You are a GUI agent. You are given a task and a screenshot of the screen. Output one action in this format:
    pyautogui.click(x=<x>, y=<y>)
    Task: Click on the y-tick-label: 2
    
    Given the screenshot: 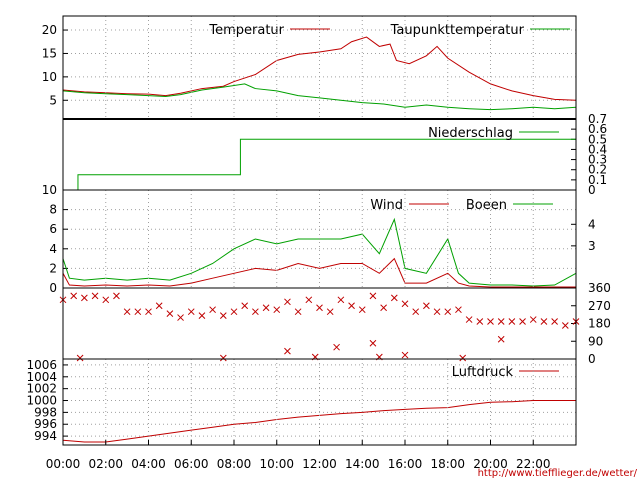 What is the action you would take?
    pyautogui.click(x=53, y=268)
    